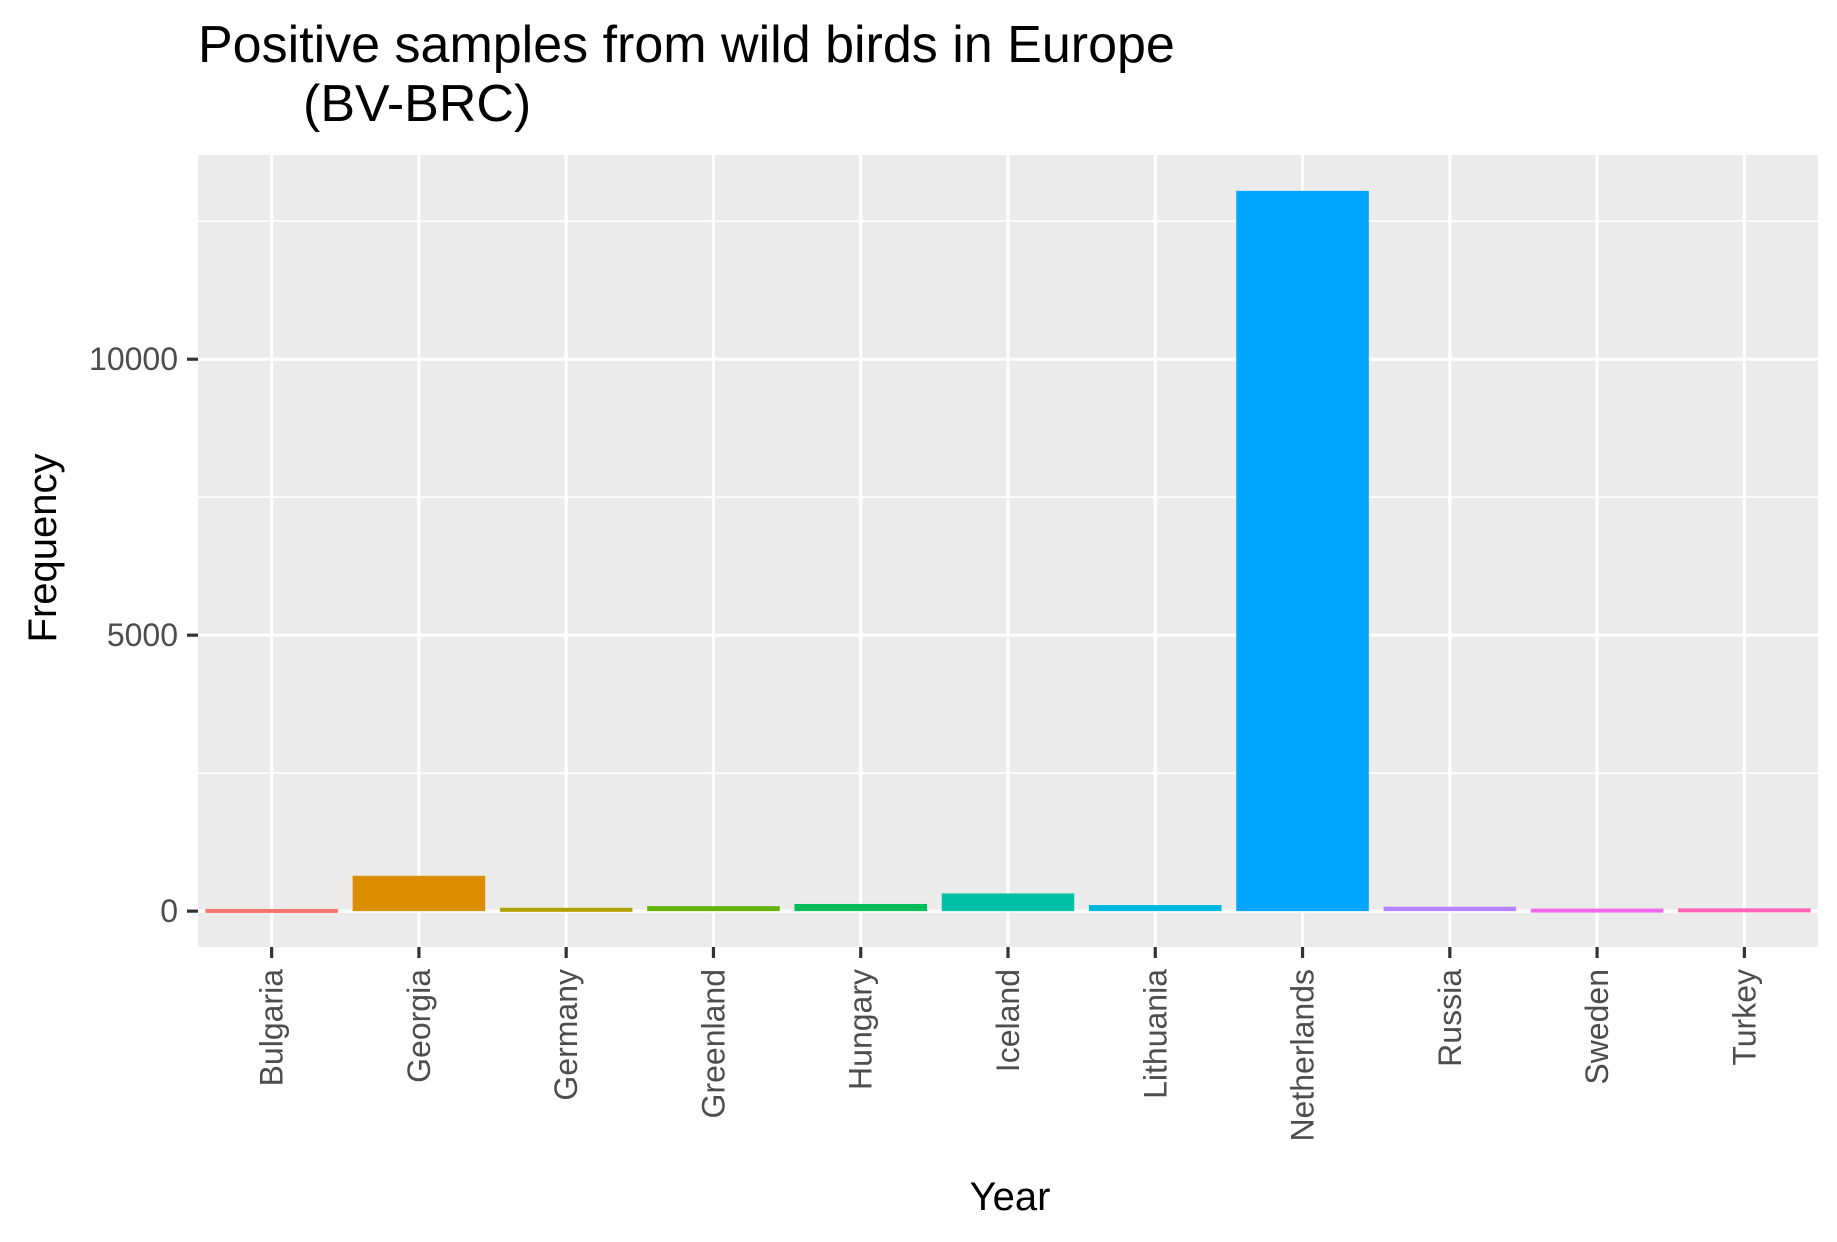  What do you see at coordinates (566, 909) in the screenshot?
I see `bar-germany` at bounding box center [566, 909].